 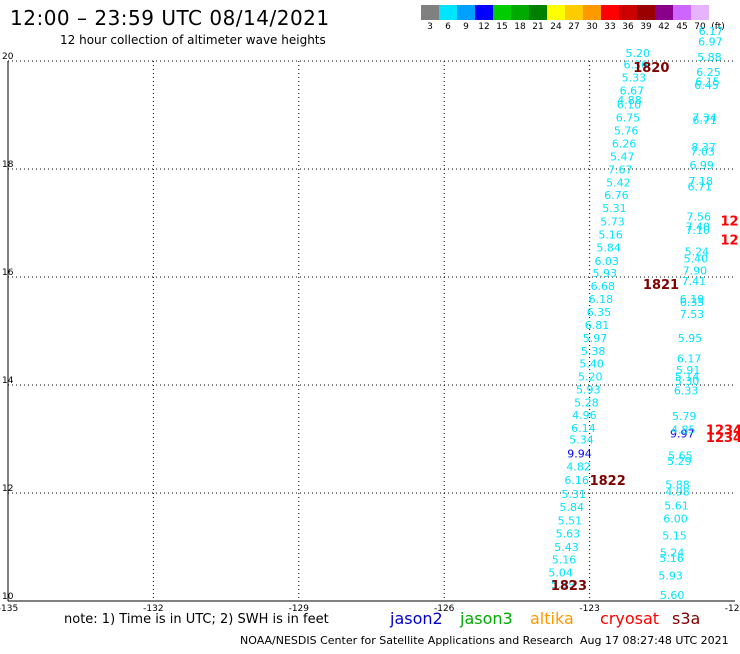 What do you see at coordinates (466, 27) in the screenshot?
I see `scale-label: 9` at bounding box center [466, 27].